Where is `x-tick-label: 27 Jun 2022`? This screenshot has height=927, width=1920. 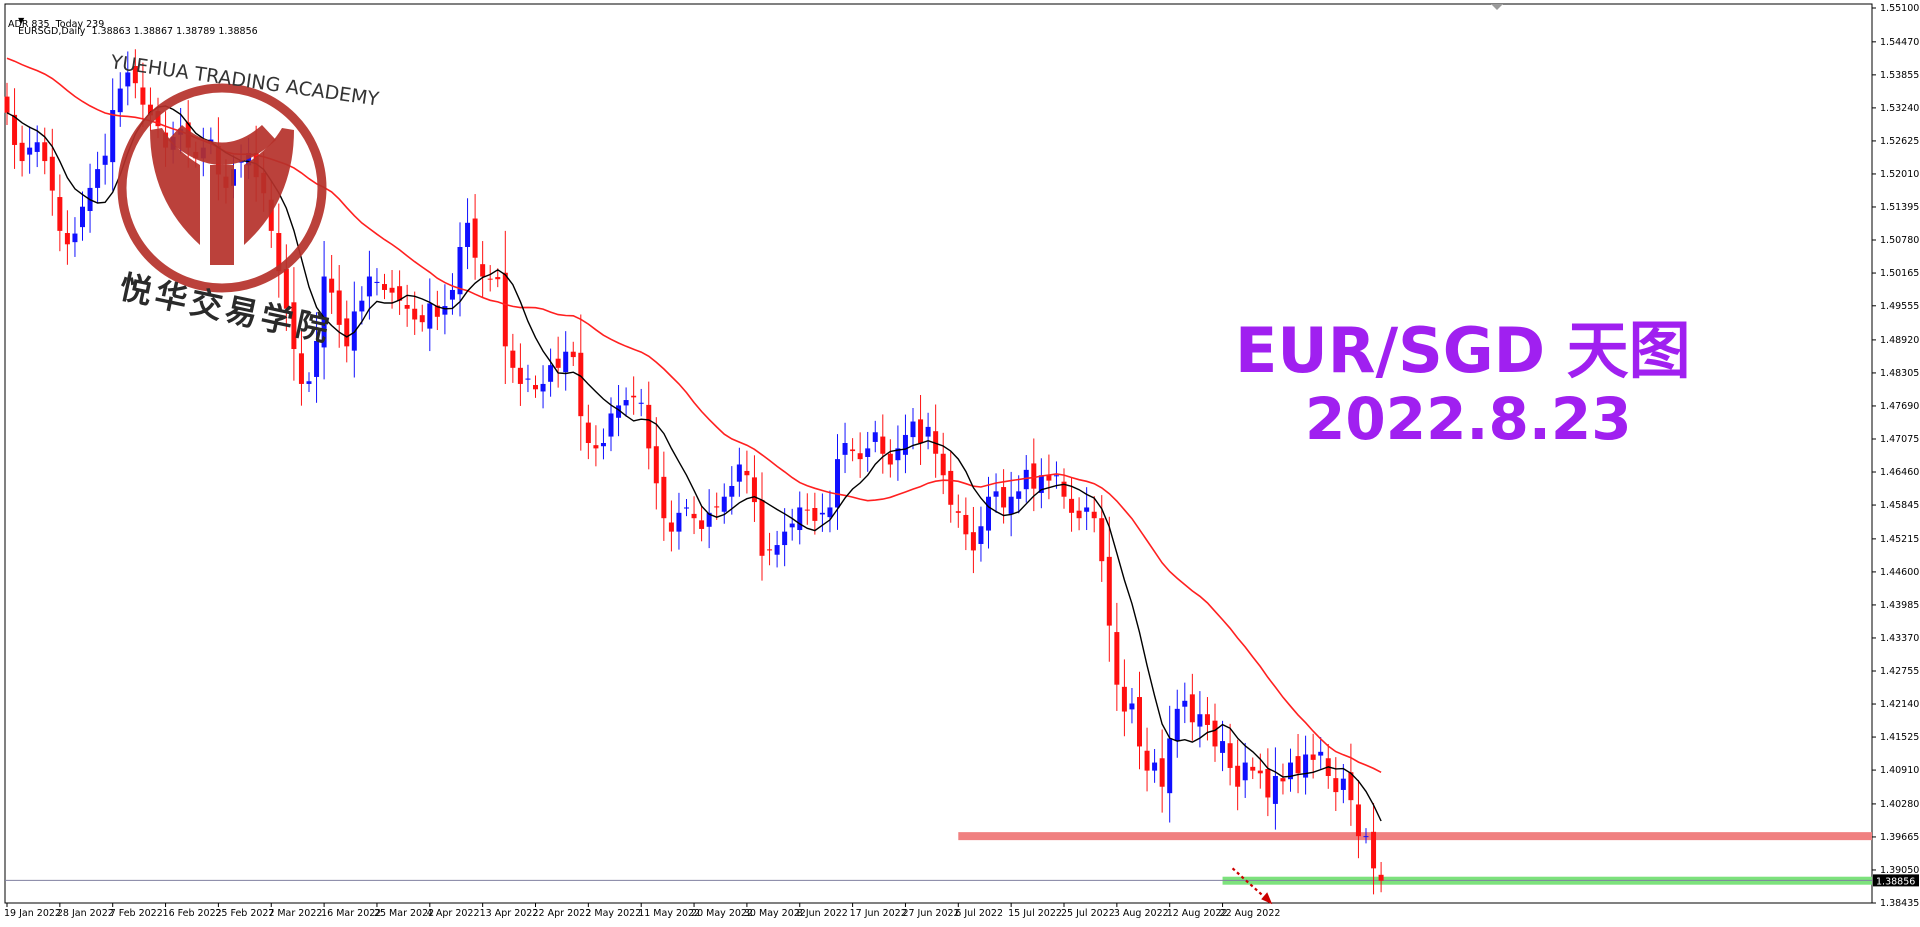 x-tick-label: 27 Jun 2022 is located at coordinates (930, 913).